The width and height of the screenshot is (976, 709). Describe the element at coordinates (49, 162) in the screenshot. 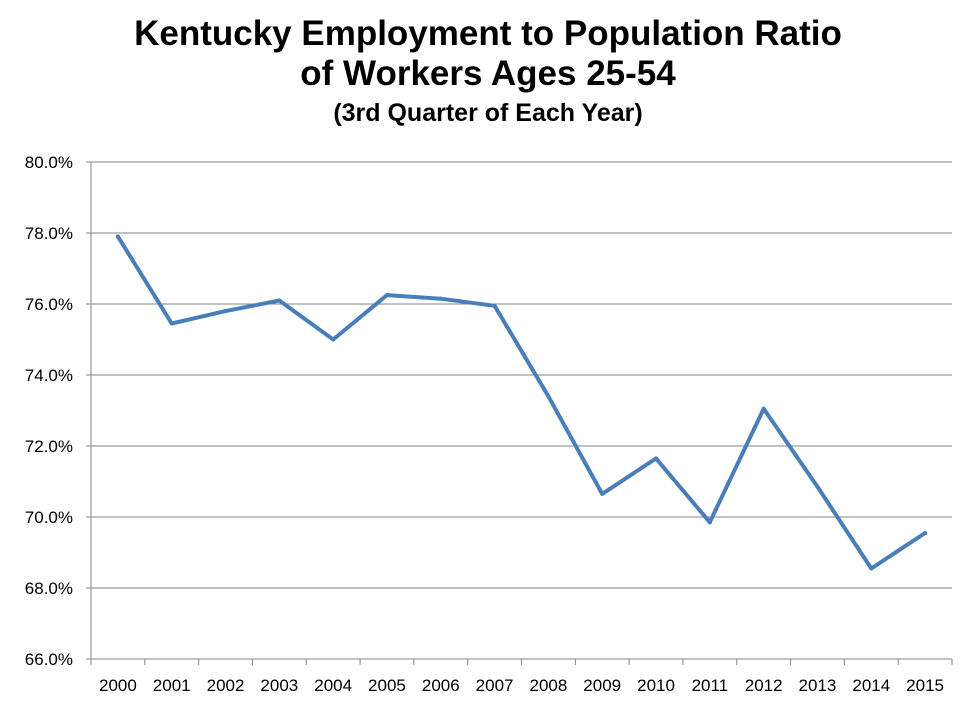

I see `y-tick-label: 80.0%` at that location.